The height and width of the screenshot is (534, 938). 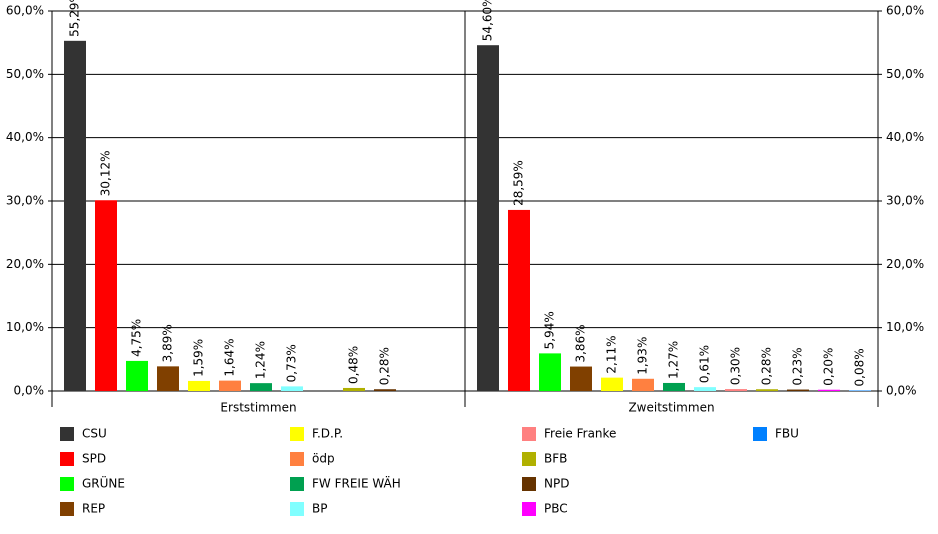 I want to click on data-label: 4,75%, so click(x=137, y=338).